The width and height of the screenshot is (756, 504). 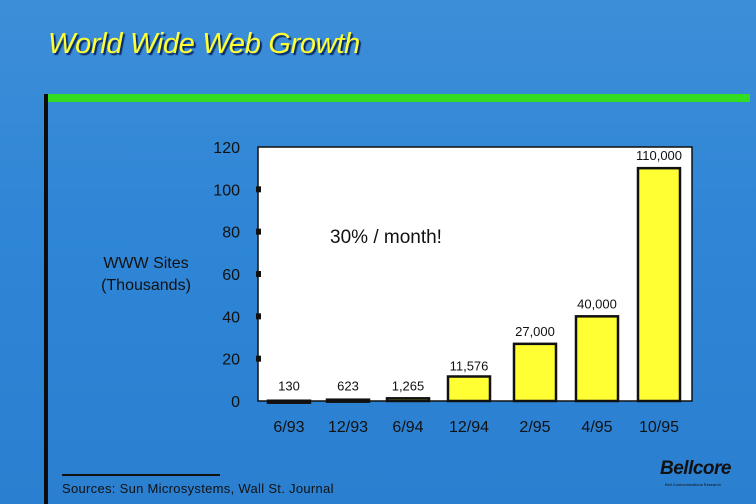 I want to click on y-axis-label-line-2: (Thousands), so click(x=146, y=285).